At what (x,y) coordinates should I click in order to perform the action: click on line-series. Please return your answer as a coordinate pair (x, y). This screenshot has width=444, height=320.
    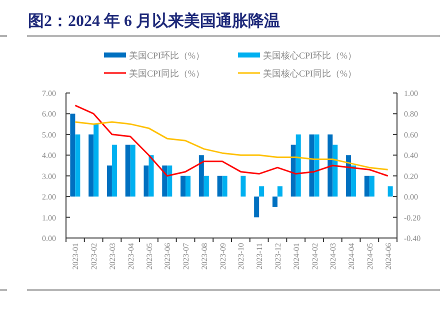
    Looking at the image, I should click on (231, 145).